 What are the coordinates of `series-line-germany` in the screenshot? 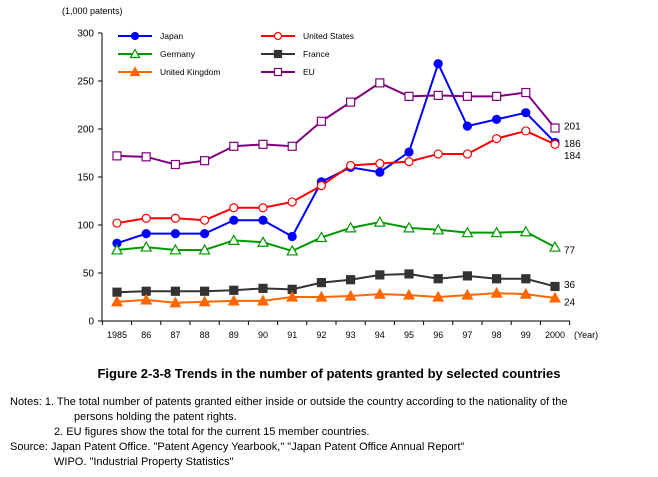 It's located at (336, 236).